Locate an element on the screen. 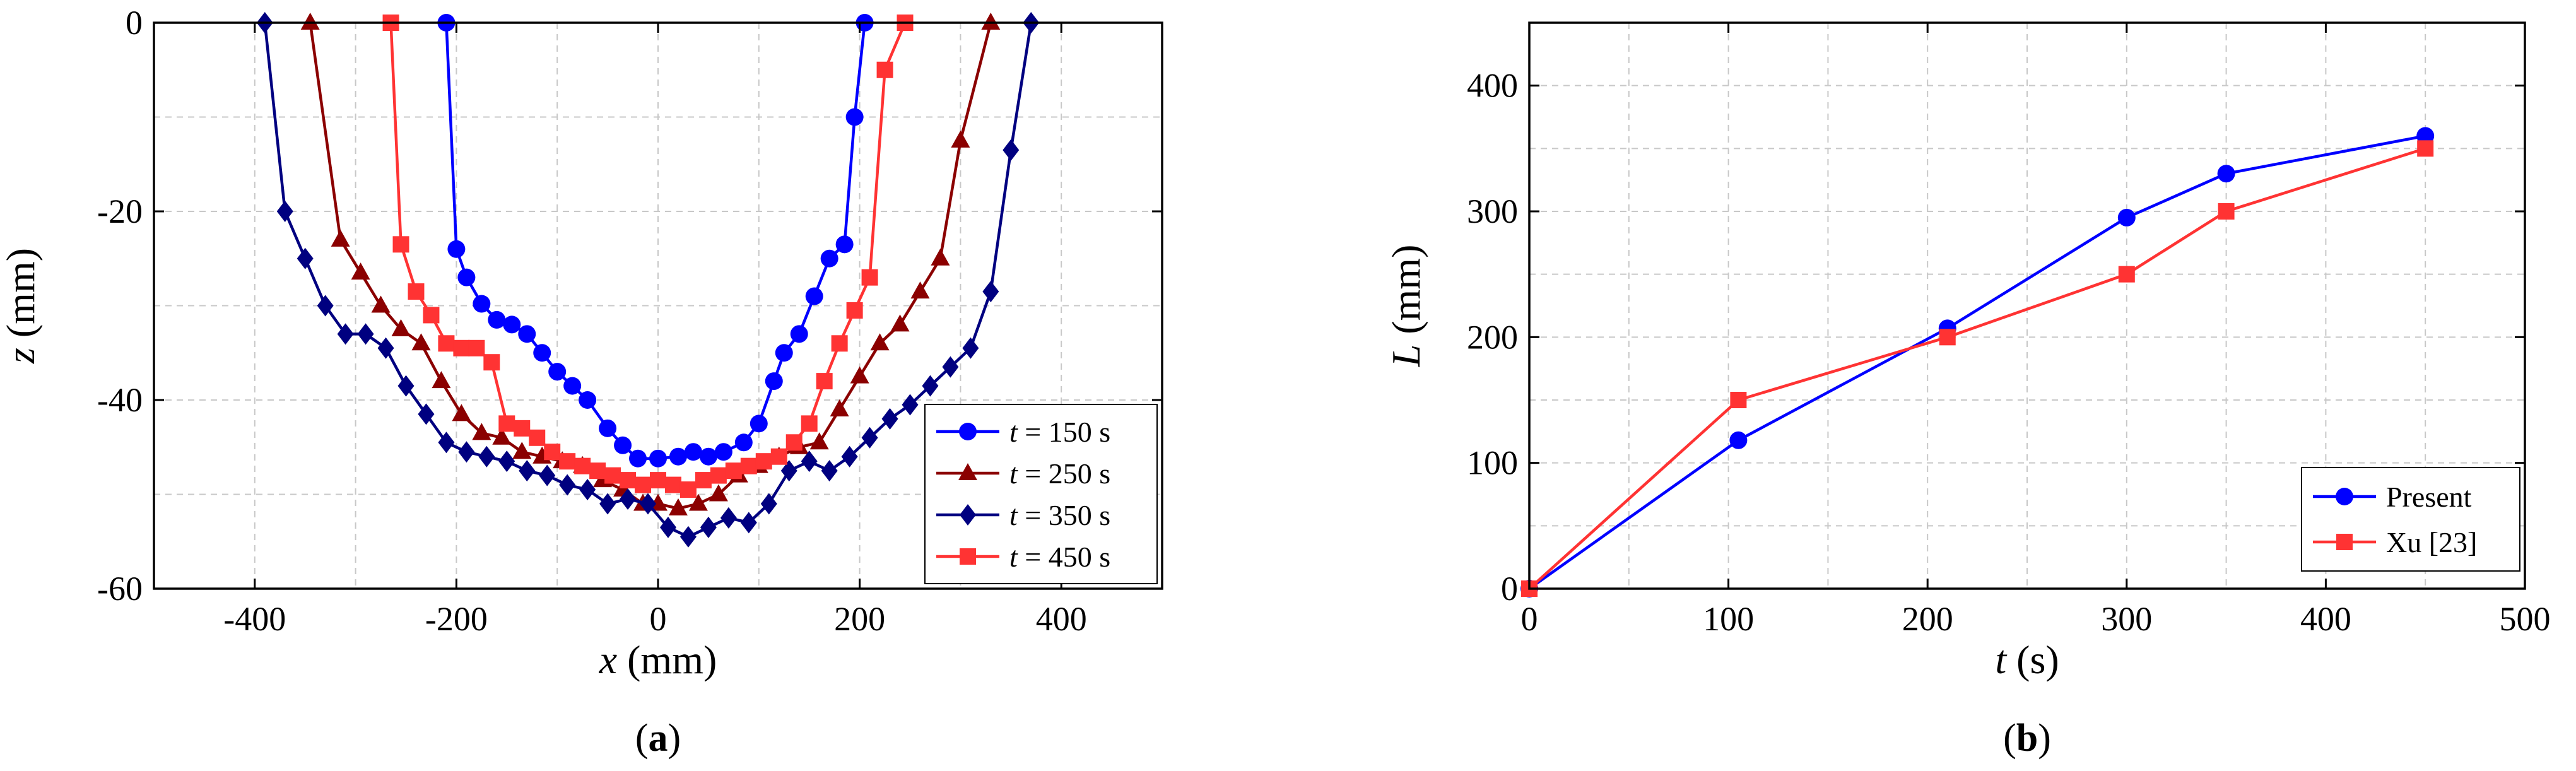  y-tick-label: 200 is located at coordinates (1492, 337).